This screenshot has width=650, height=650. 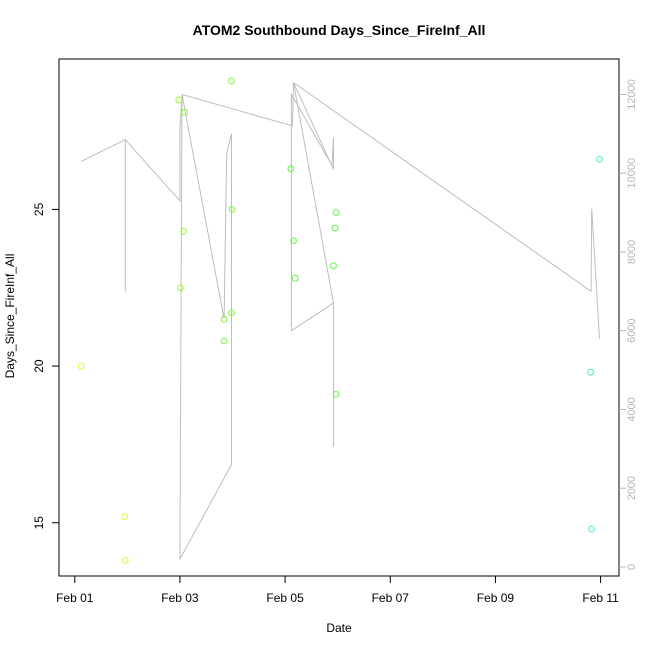 I want to click on y2-tick-label: 6000, so click(x=632, y=330).